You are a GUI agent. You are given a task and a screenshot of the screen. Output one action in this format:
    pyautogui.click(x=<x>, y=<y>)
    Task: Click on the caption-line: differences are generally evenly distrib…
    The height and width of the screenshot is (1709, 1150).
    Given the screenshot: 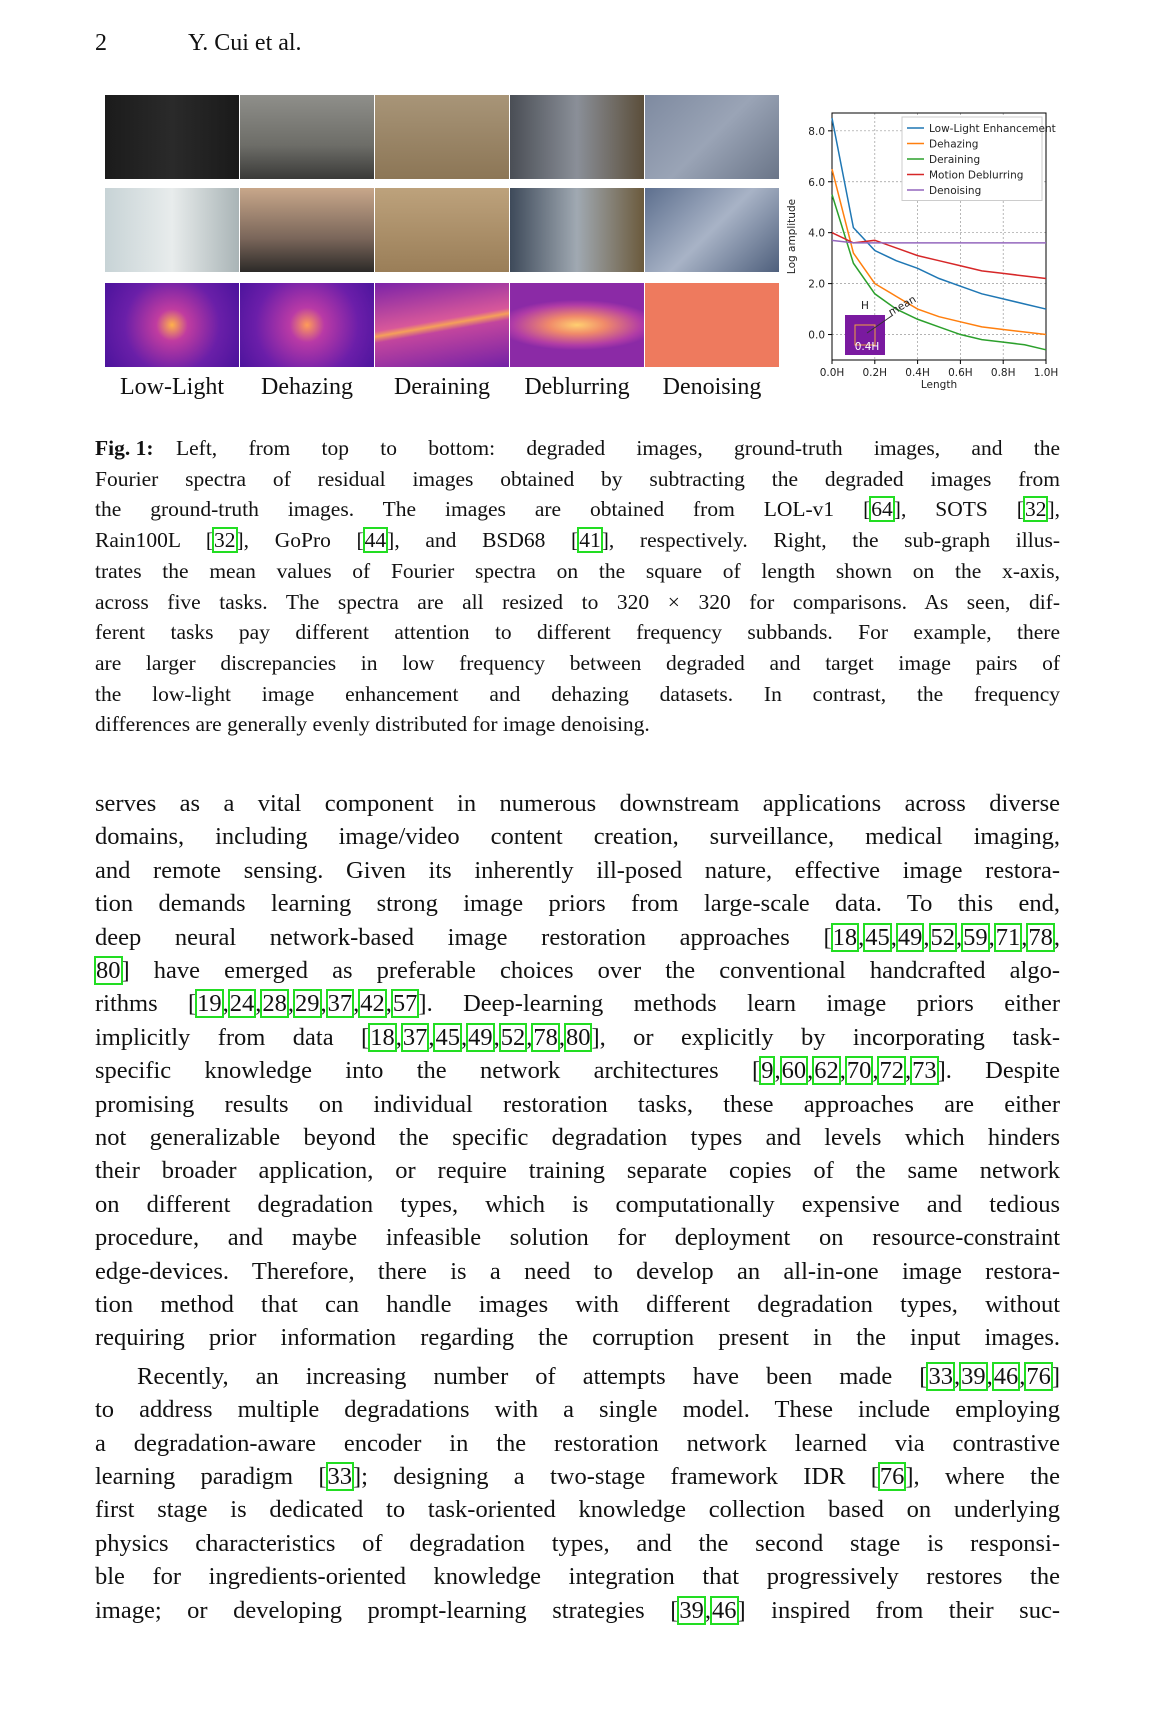 What is the action you would take?
    pyautogui.click(x=372, y=724)
    